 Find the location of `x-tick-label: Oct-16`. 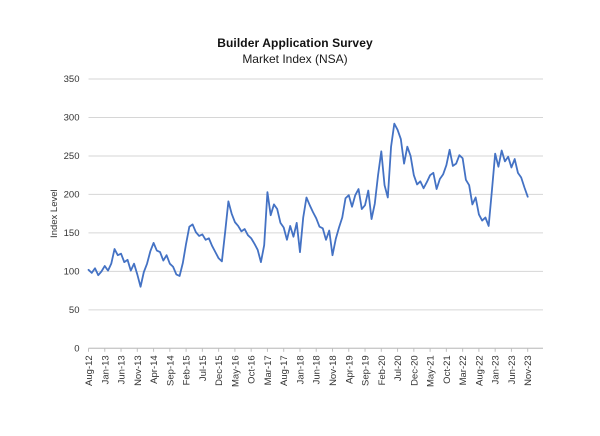

x-tick-label: Oct-16 is located at coordinates (252, 369).